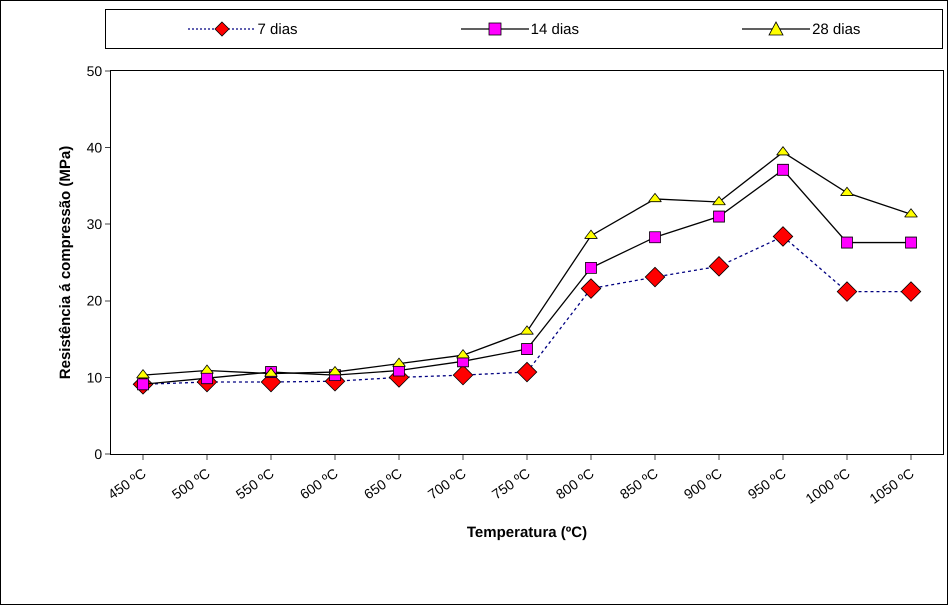 The height and width of the screenshot is (605, 948). Describe the element at coordinates (527, 532) in the screenshot. I see `x-axis-title: Temperatura (ºC)` at that location.